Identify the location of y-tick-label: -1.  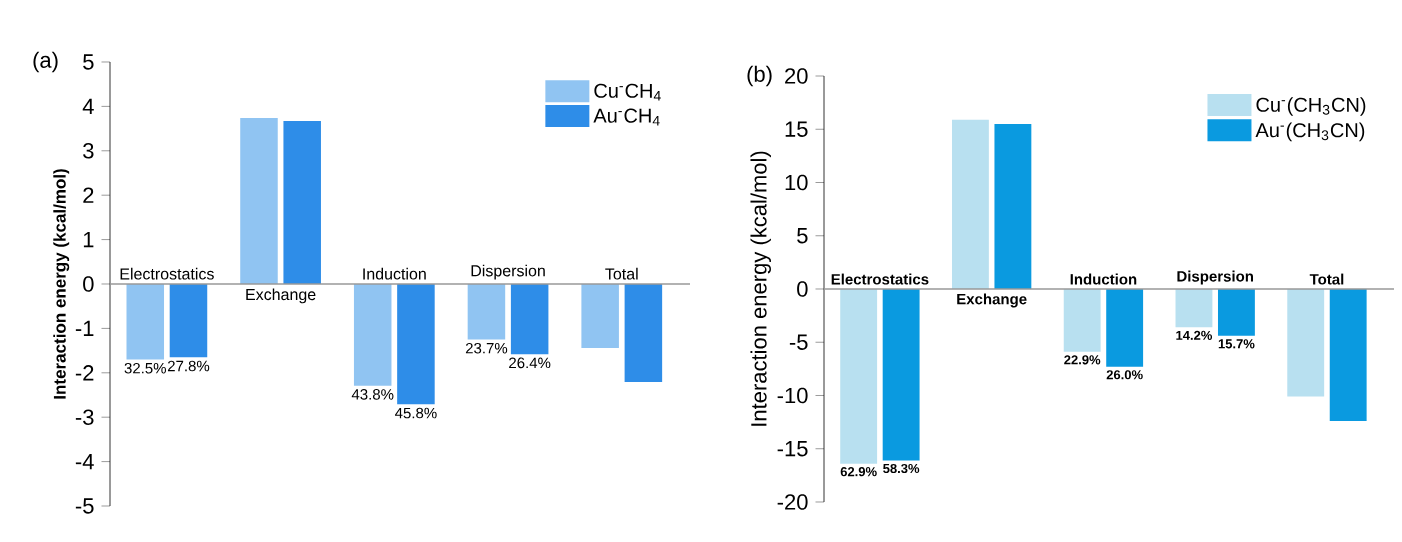
(84, 328).